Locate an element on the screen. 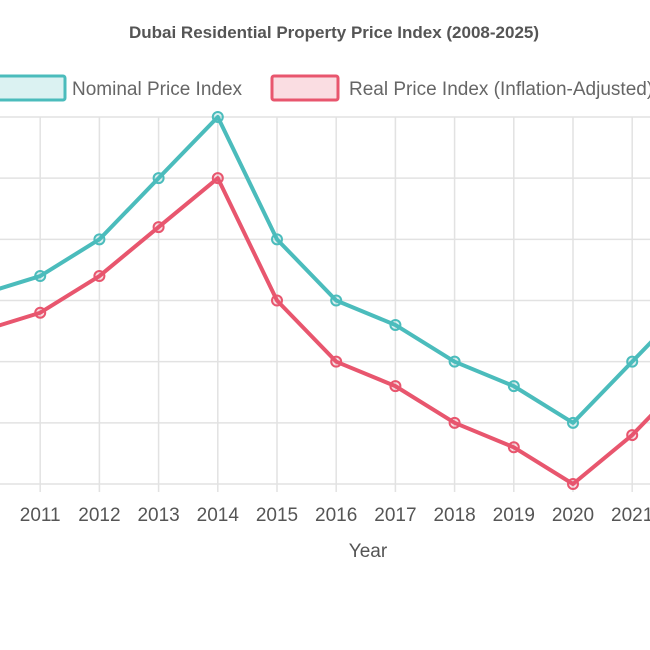 This screenshot has width=650, height=650. legend-swatch-real is located at coordinates (305, 88).